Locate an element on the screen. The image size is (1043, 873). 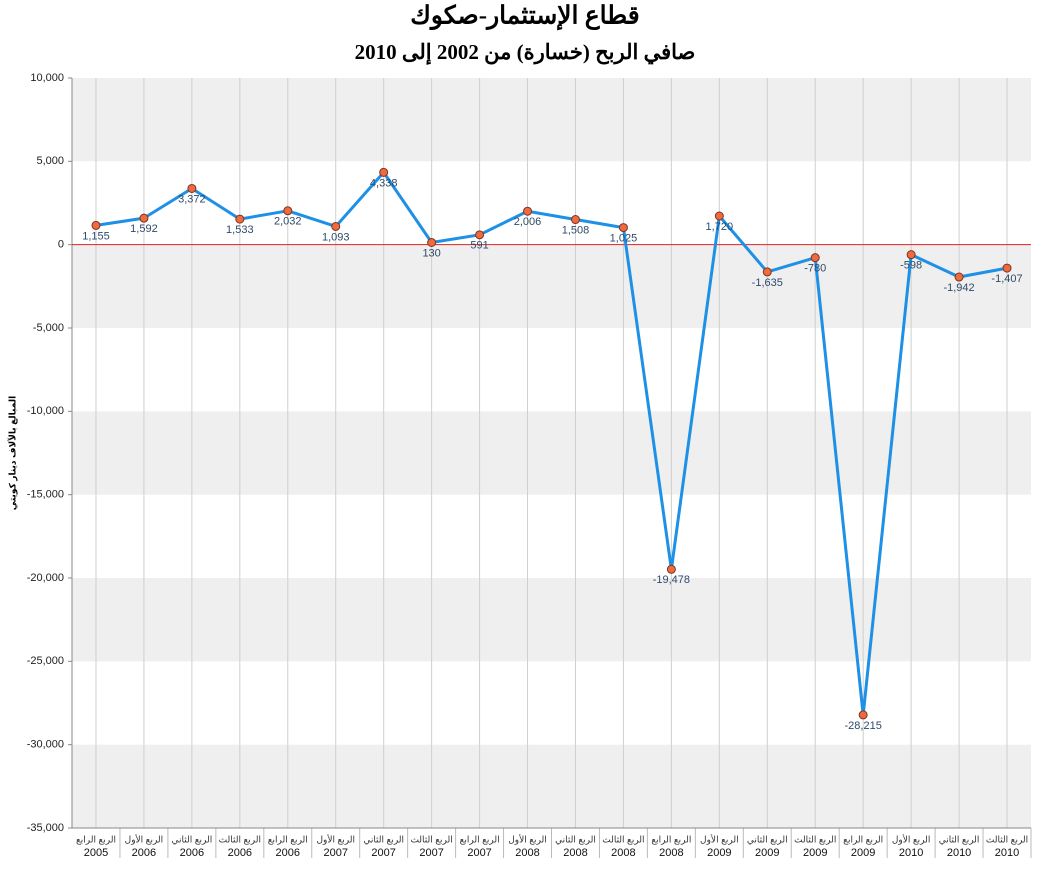
y-tick-label: -30,000 is located at coordinates (45, 745).